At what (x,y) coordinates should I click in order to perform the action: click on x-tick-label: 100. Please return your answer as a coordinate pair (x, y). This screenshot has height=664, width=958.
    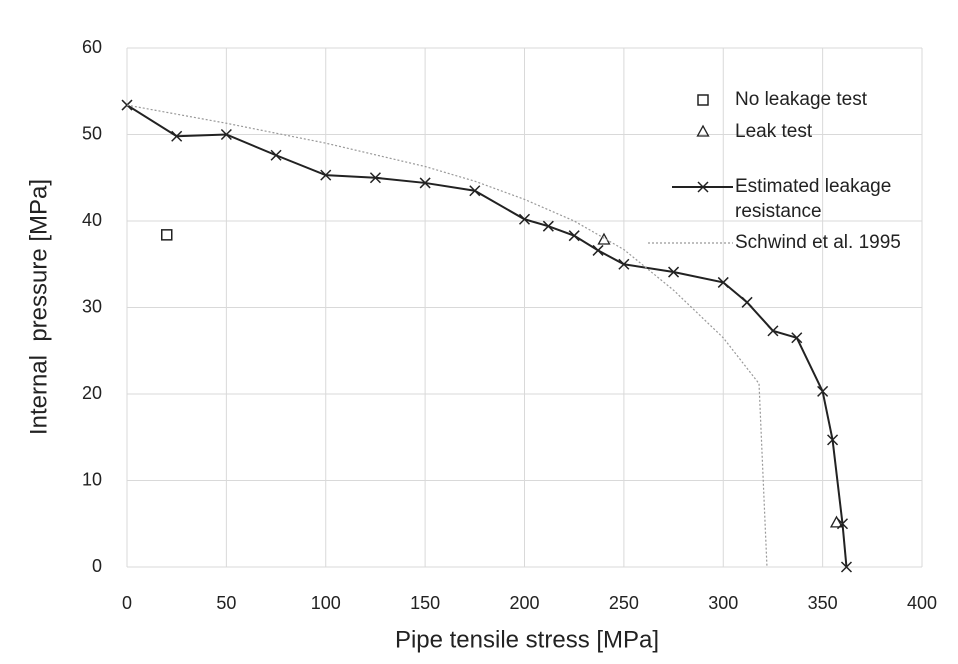
    Looking at the image, I should click on (326, 603).